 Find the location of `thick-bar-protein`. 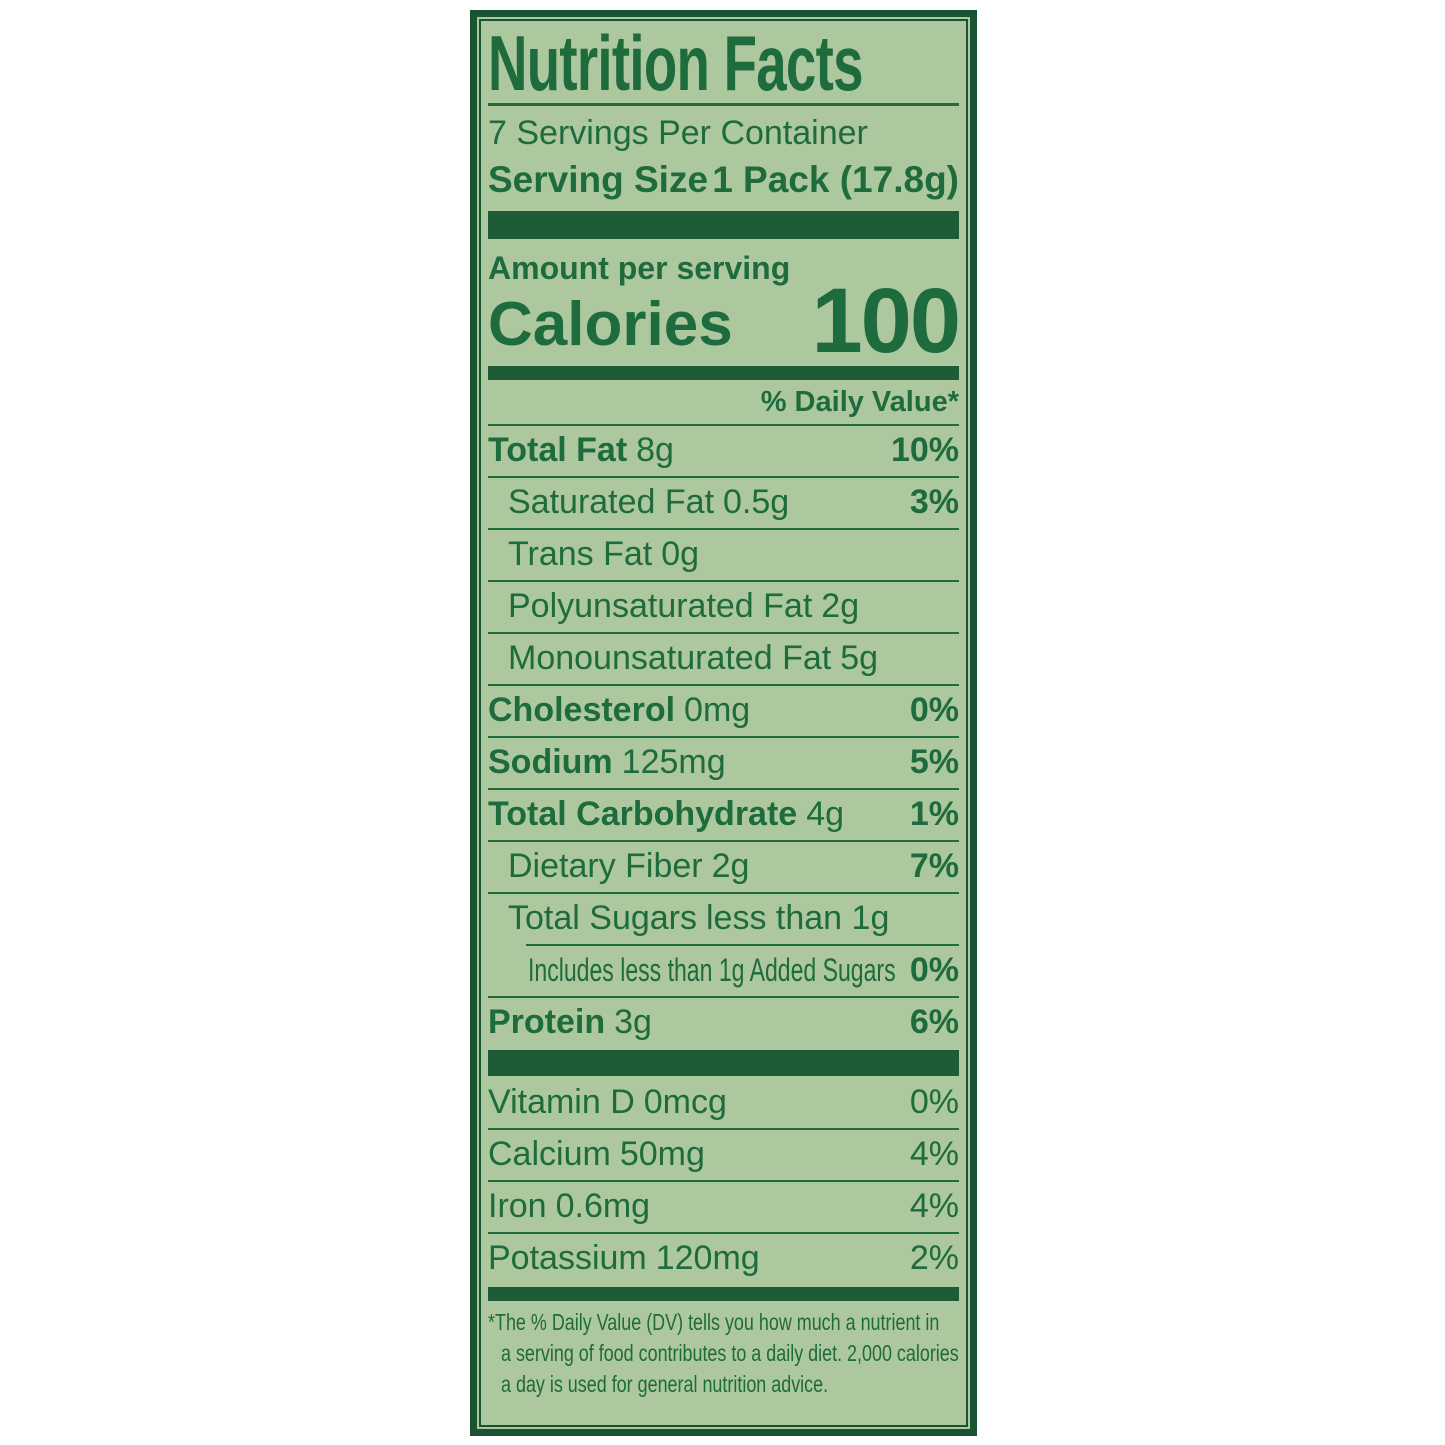

thick-bar-protein is located at coordinates (723, 1063).